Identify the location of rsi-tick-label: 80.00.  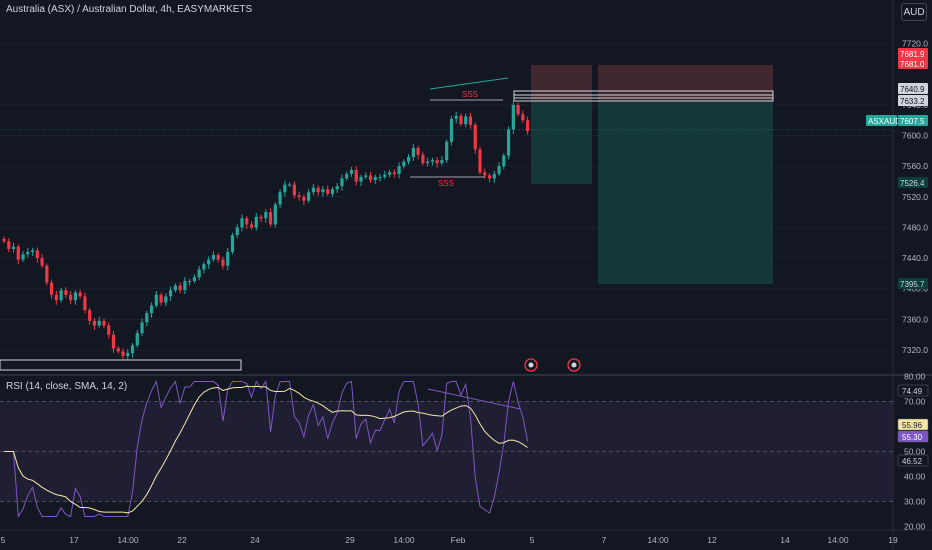
(915, 377).